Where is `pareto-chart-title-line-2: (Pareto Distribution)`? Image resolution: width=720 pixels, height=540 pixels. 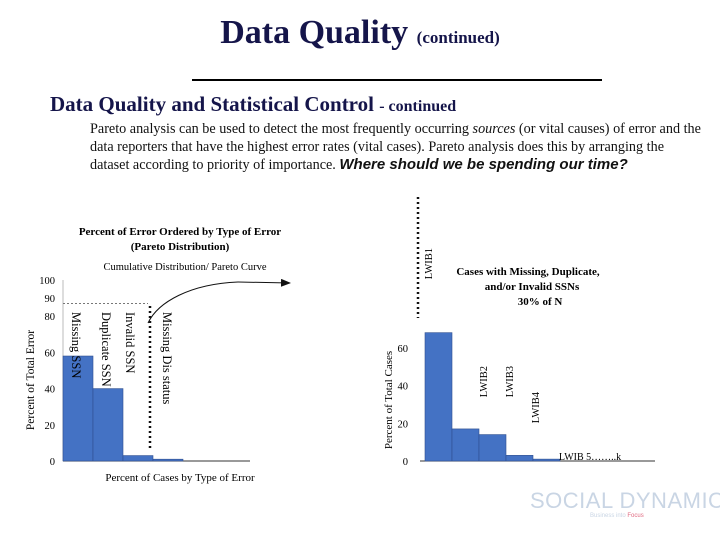 pareto-chart-title-line-2: (Pareto Distribution) is located at coordinates (180, 247).